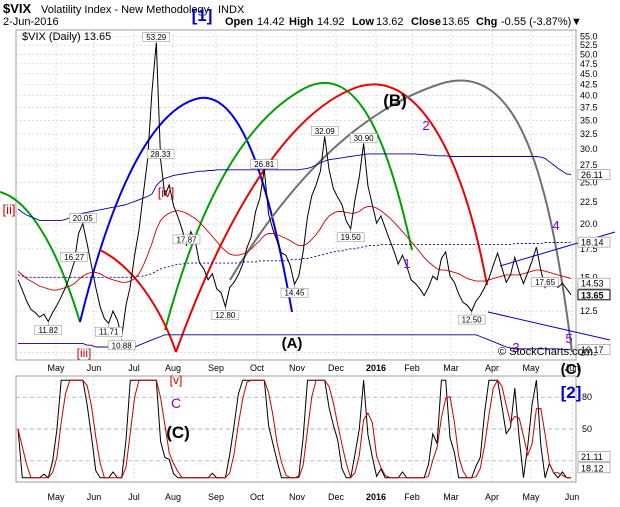 The image size is (620, 507). Describe the element at coordinates (412, 497) in the screenshot. I see `oscillator-x-tick: Feb` at that location.